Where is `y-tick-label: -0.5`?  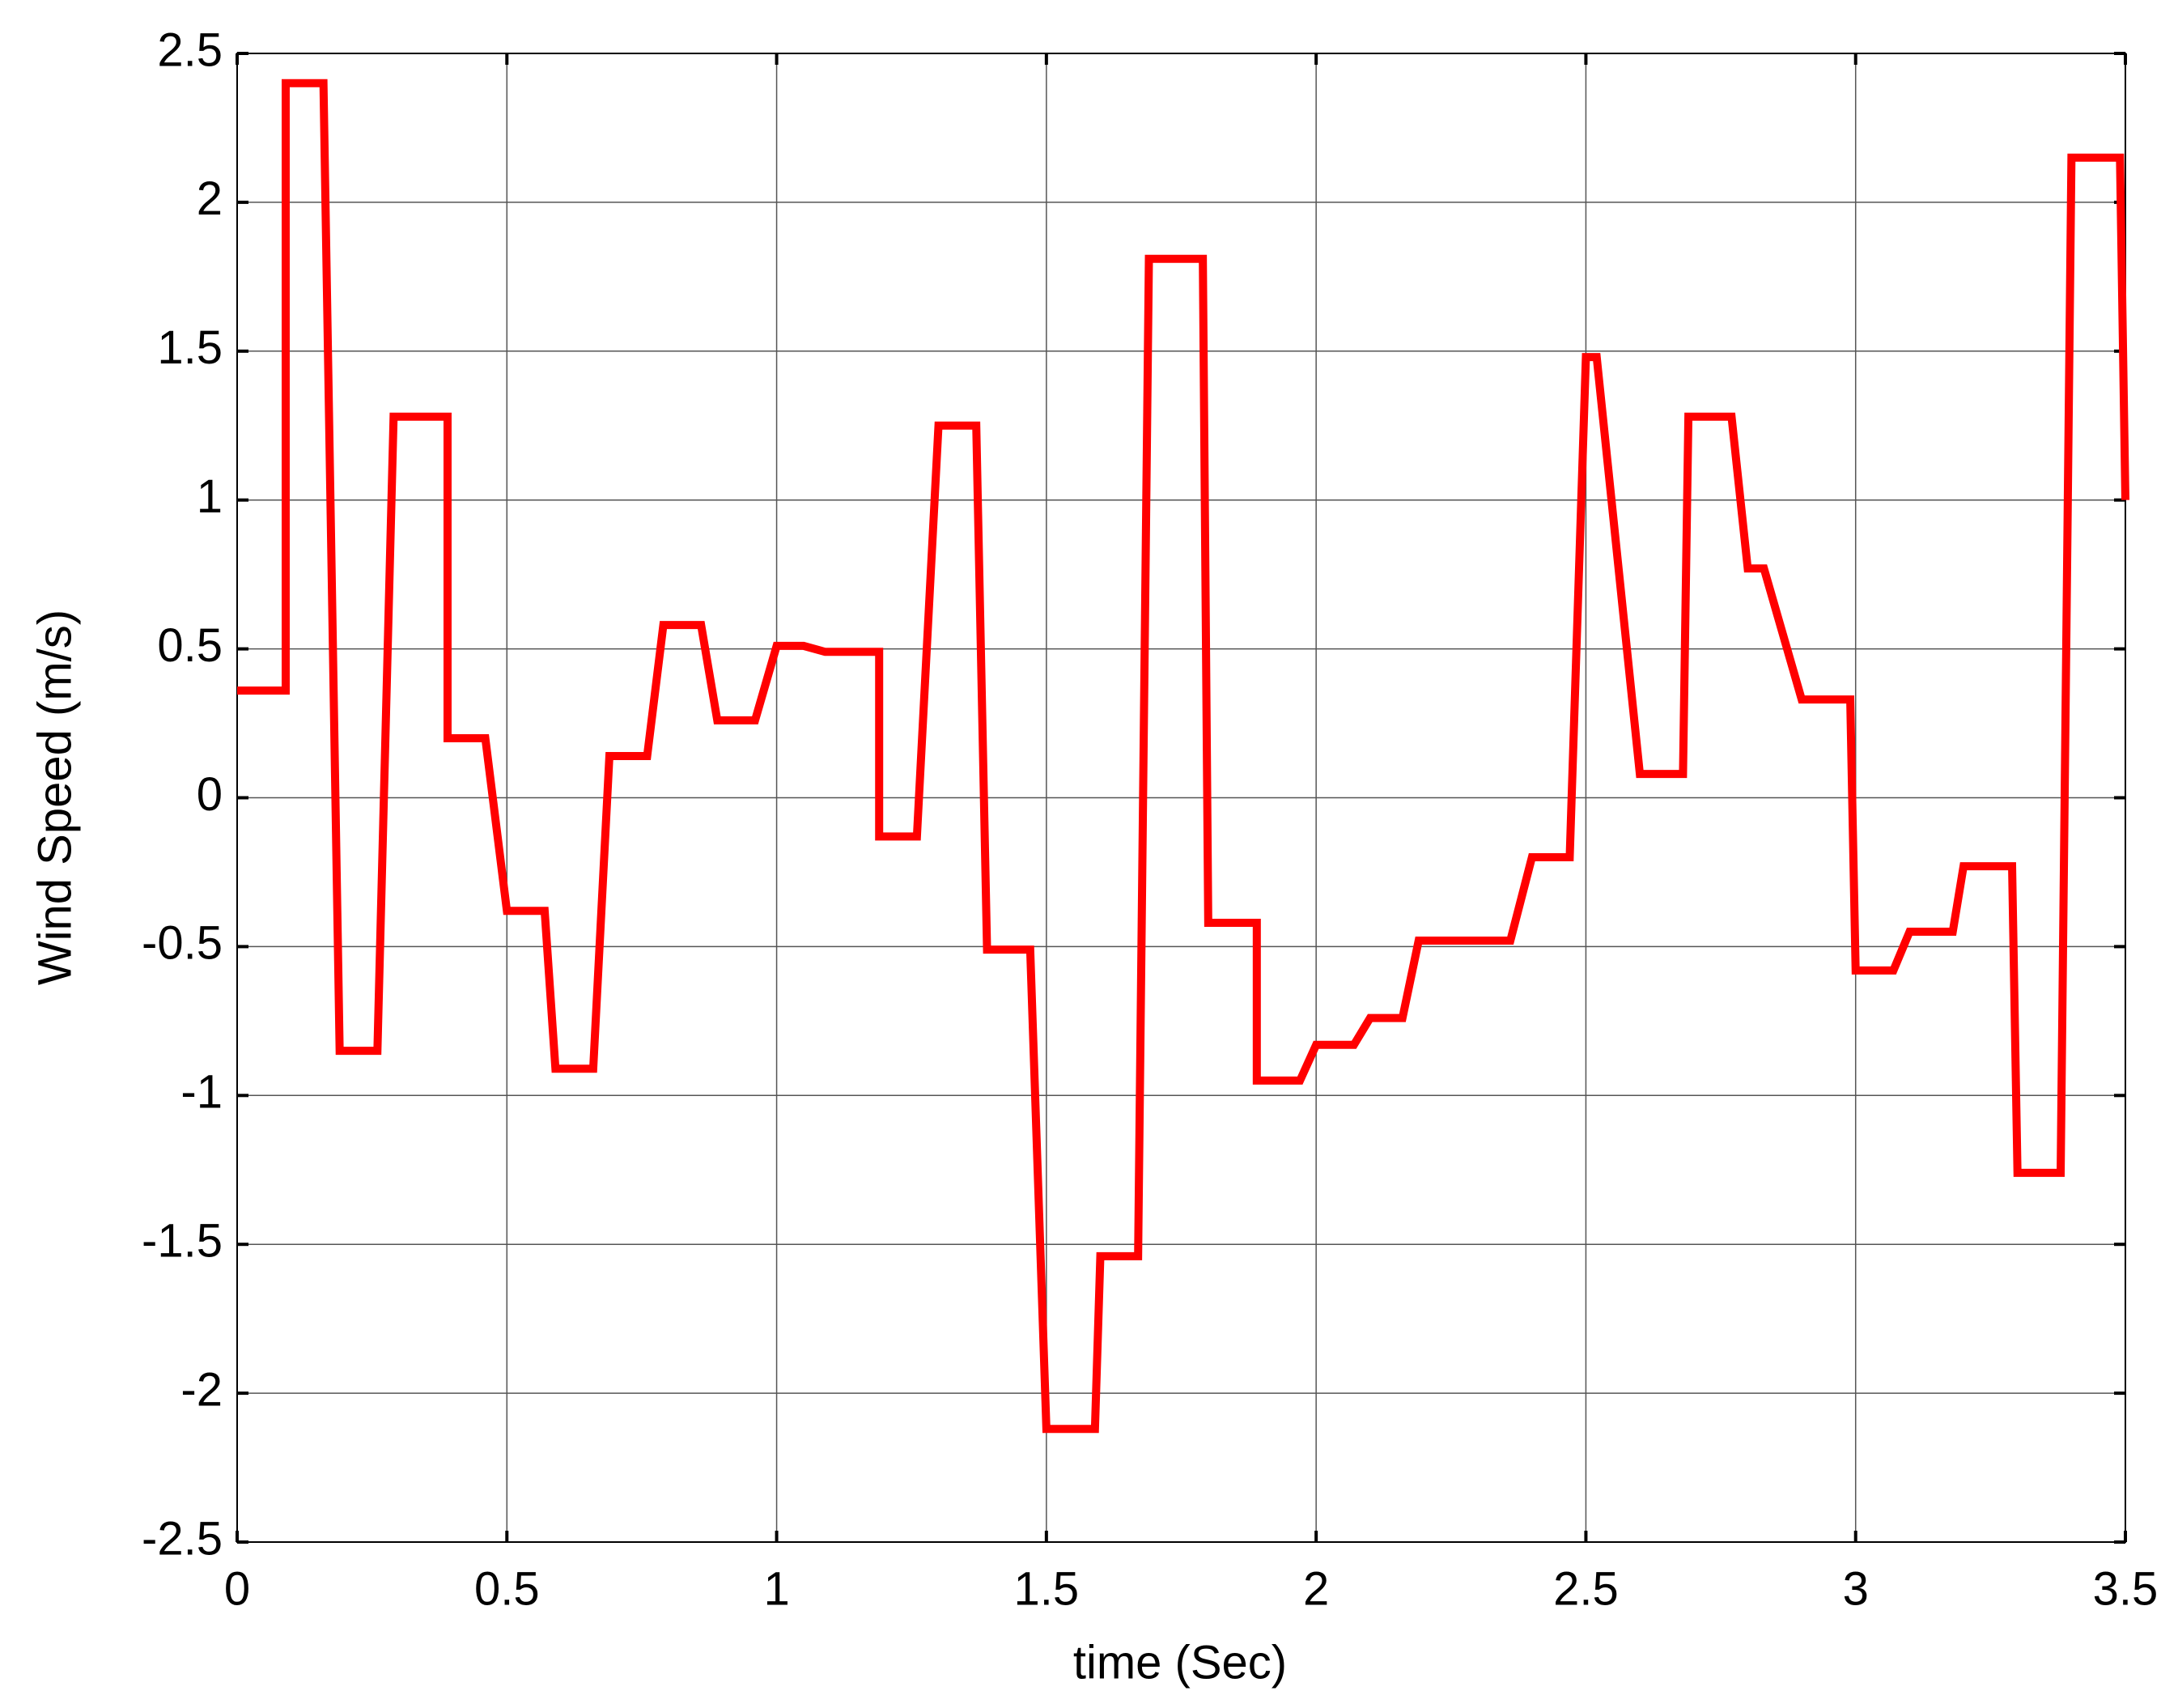 y-tick-label: -0.5 is located at coordinates (182, 943).